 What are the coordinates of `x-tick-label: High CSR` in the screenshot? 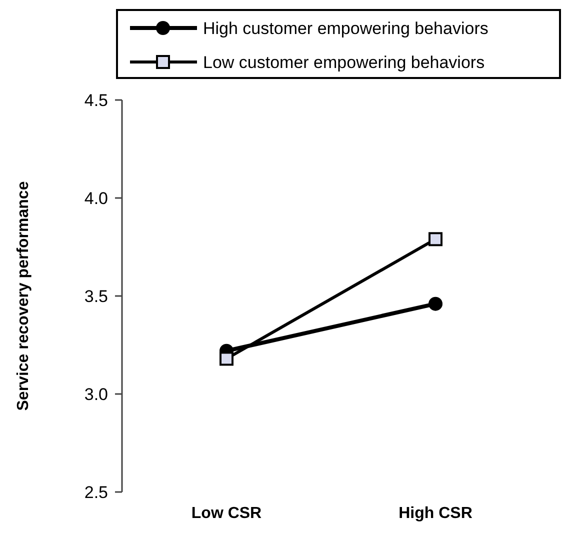 It's located at (435, 513).